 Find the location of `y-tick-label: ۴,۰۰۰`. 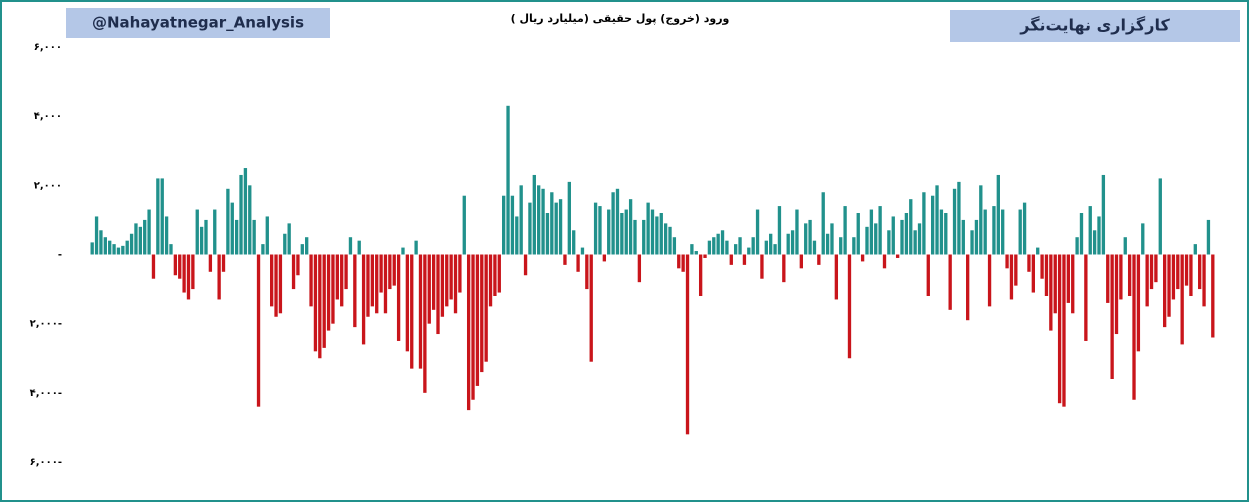

y-tick-label: ۴,۰۰۰ is located at coordinates (48, 116).